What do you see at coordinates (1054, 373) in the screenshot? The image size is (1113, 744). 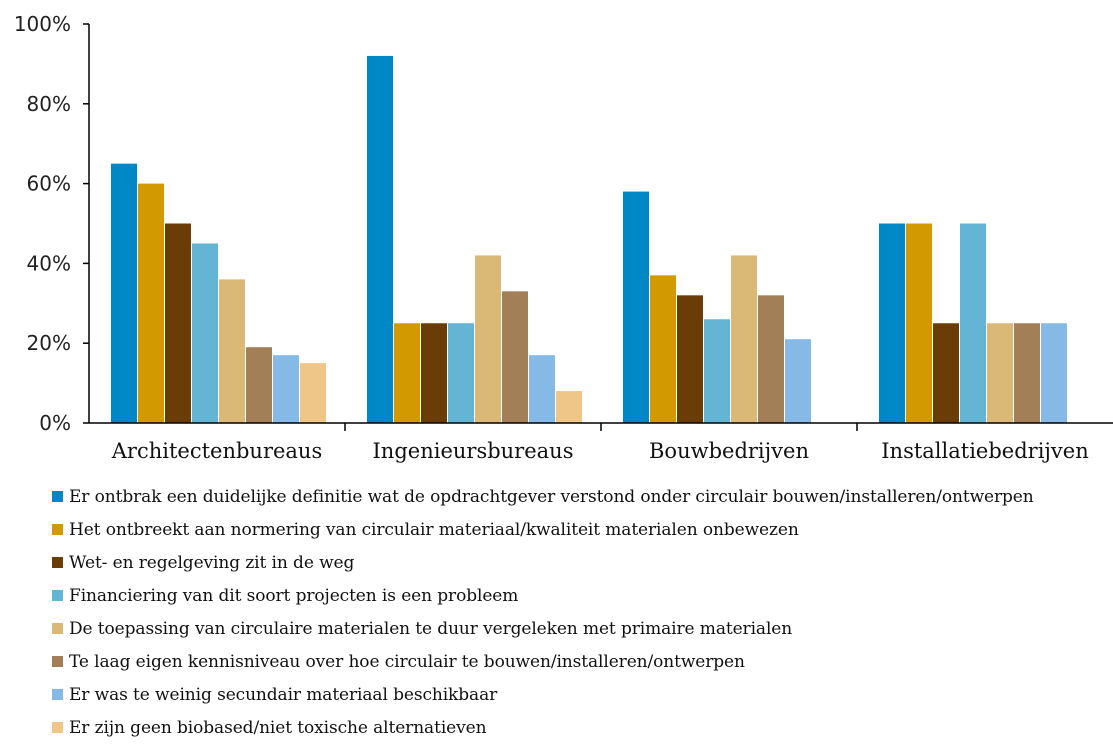 I see `bar-series-7-installatiebedrijven` at bounding box center [1054, 373].